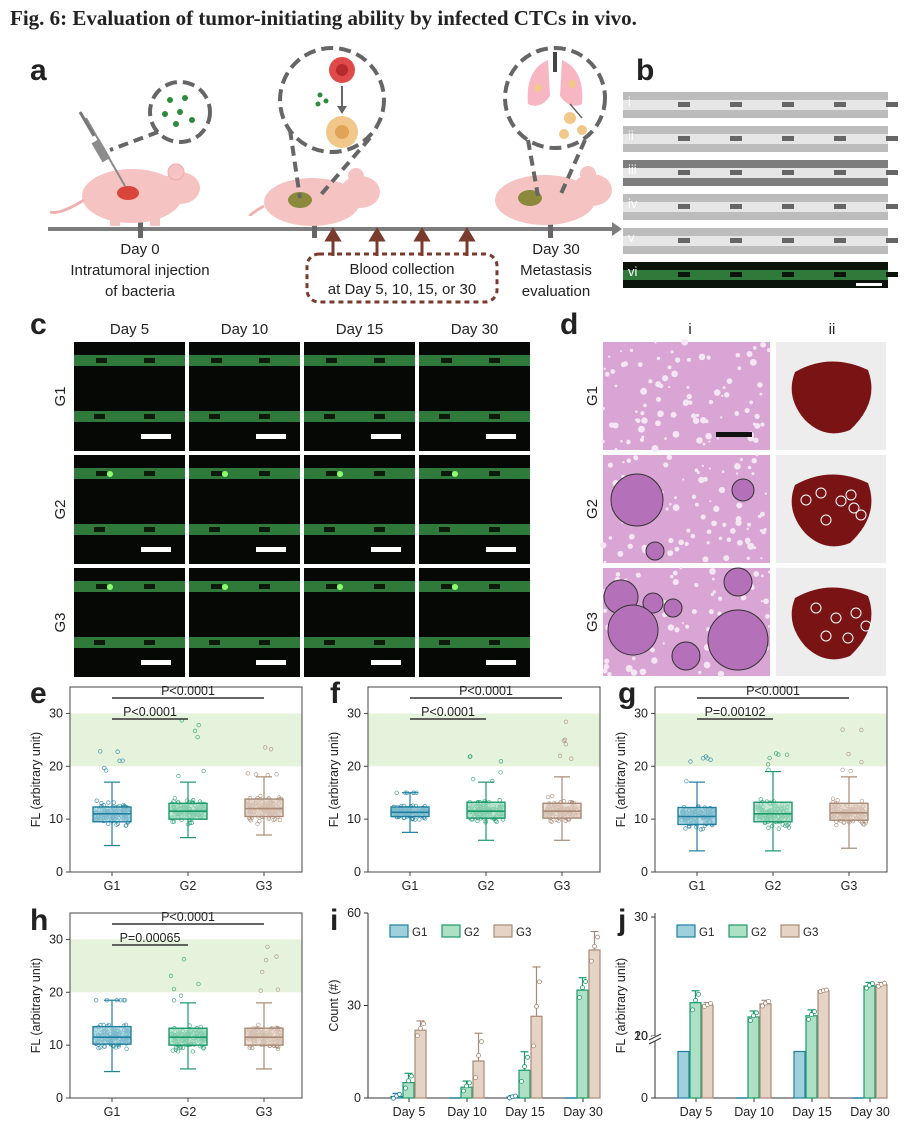 This screenshot has height=1129, width=910. I want to click on day0-desc-1: Intratumoral injection, so click(139, 270).